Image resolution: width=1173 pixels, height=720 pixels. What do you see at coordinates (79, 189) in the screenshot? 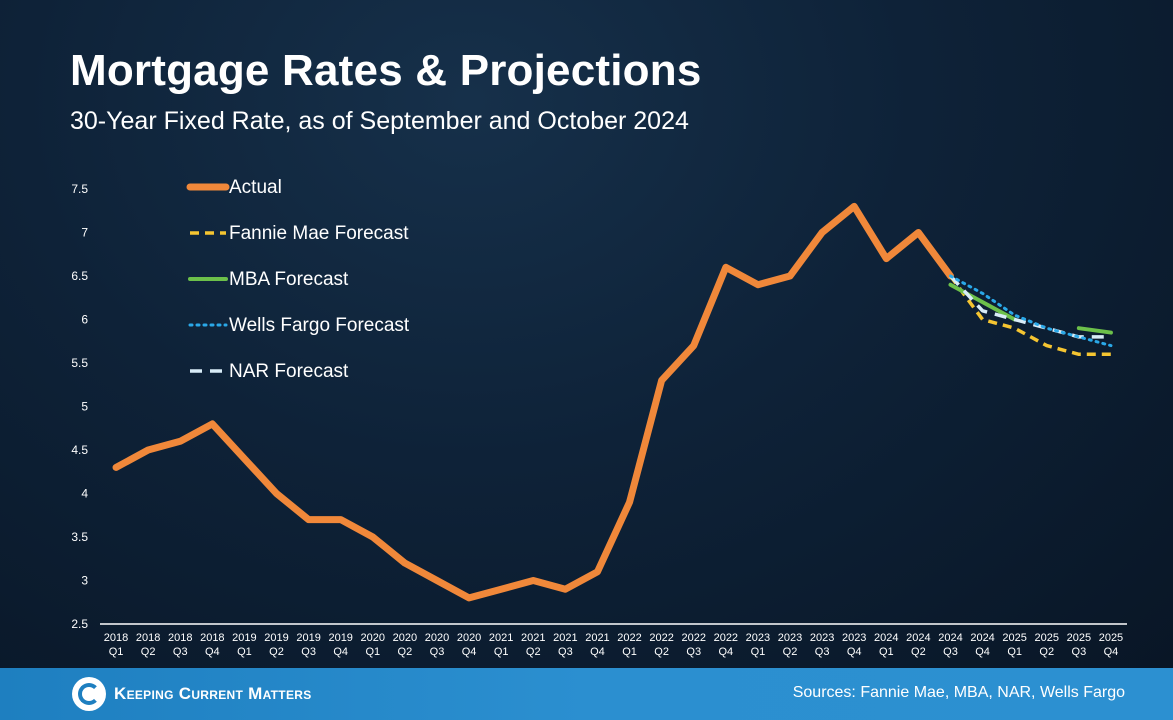
I see `y-tick-label: 7.5` at bounding box center [79, 189].